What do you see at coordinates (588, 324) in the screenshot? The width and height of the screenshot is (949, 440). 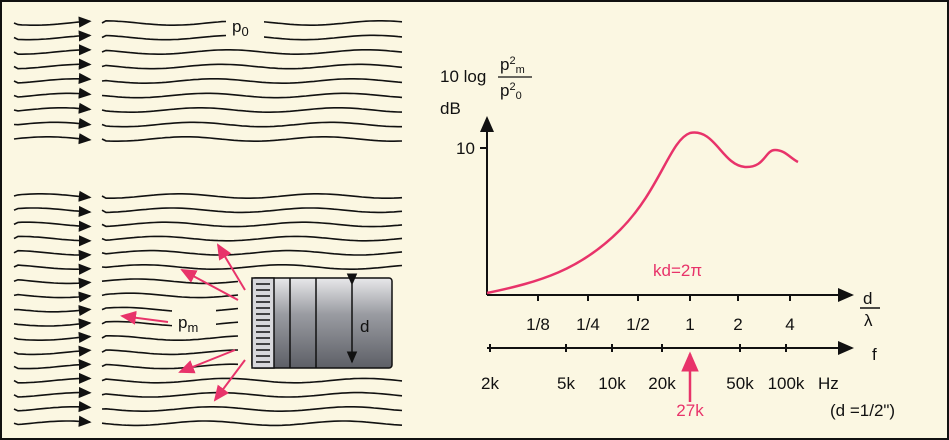 I see `ratio-tick-label: 1/4` at bounding box center [588, 324].